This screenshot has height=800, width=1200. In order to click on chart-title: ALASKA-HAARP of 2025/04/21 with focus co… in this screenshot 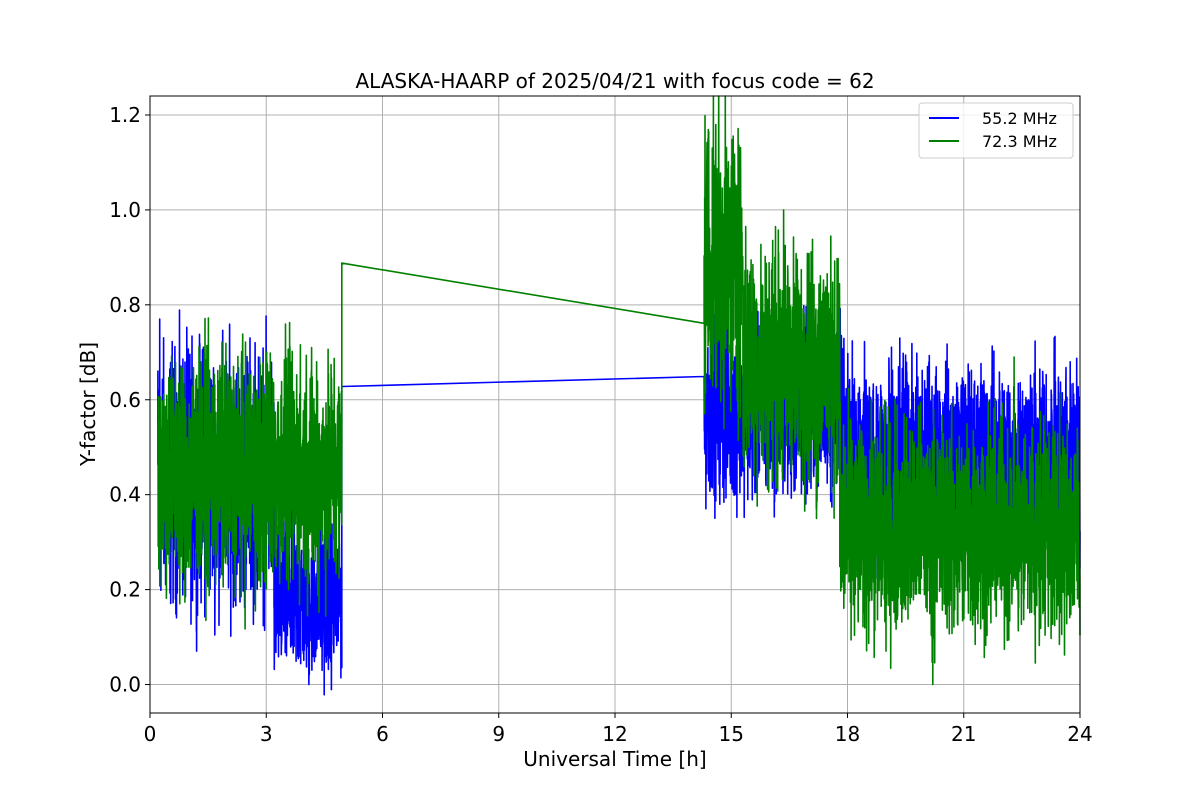, I will do `click(614, 81)`.